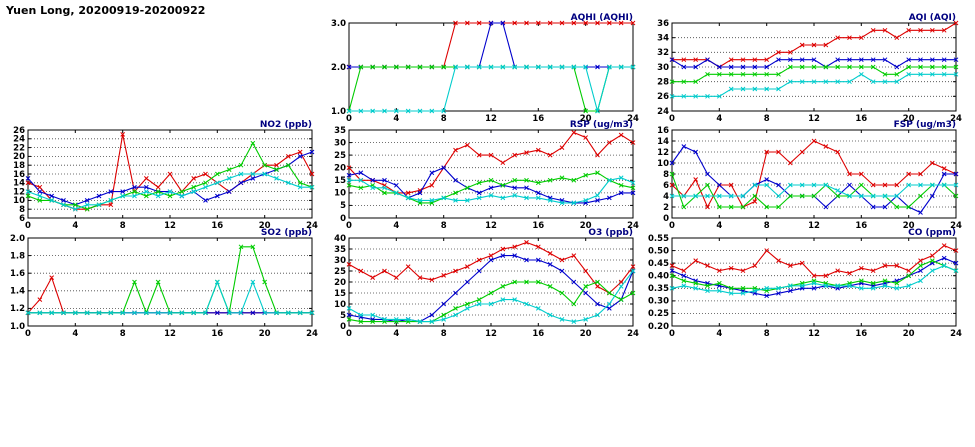 The image size is (975, 447). I want to click on svg-text: AQHI (AQHI), so click(602, 18).